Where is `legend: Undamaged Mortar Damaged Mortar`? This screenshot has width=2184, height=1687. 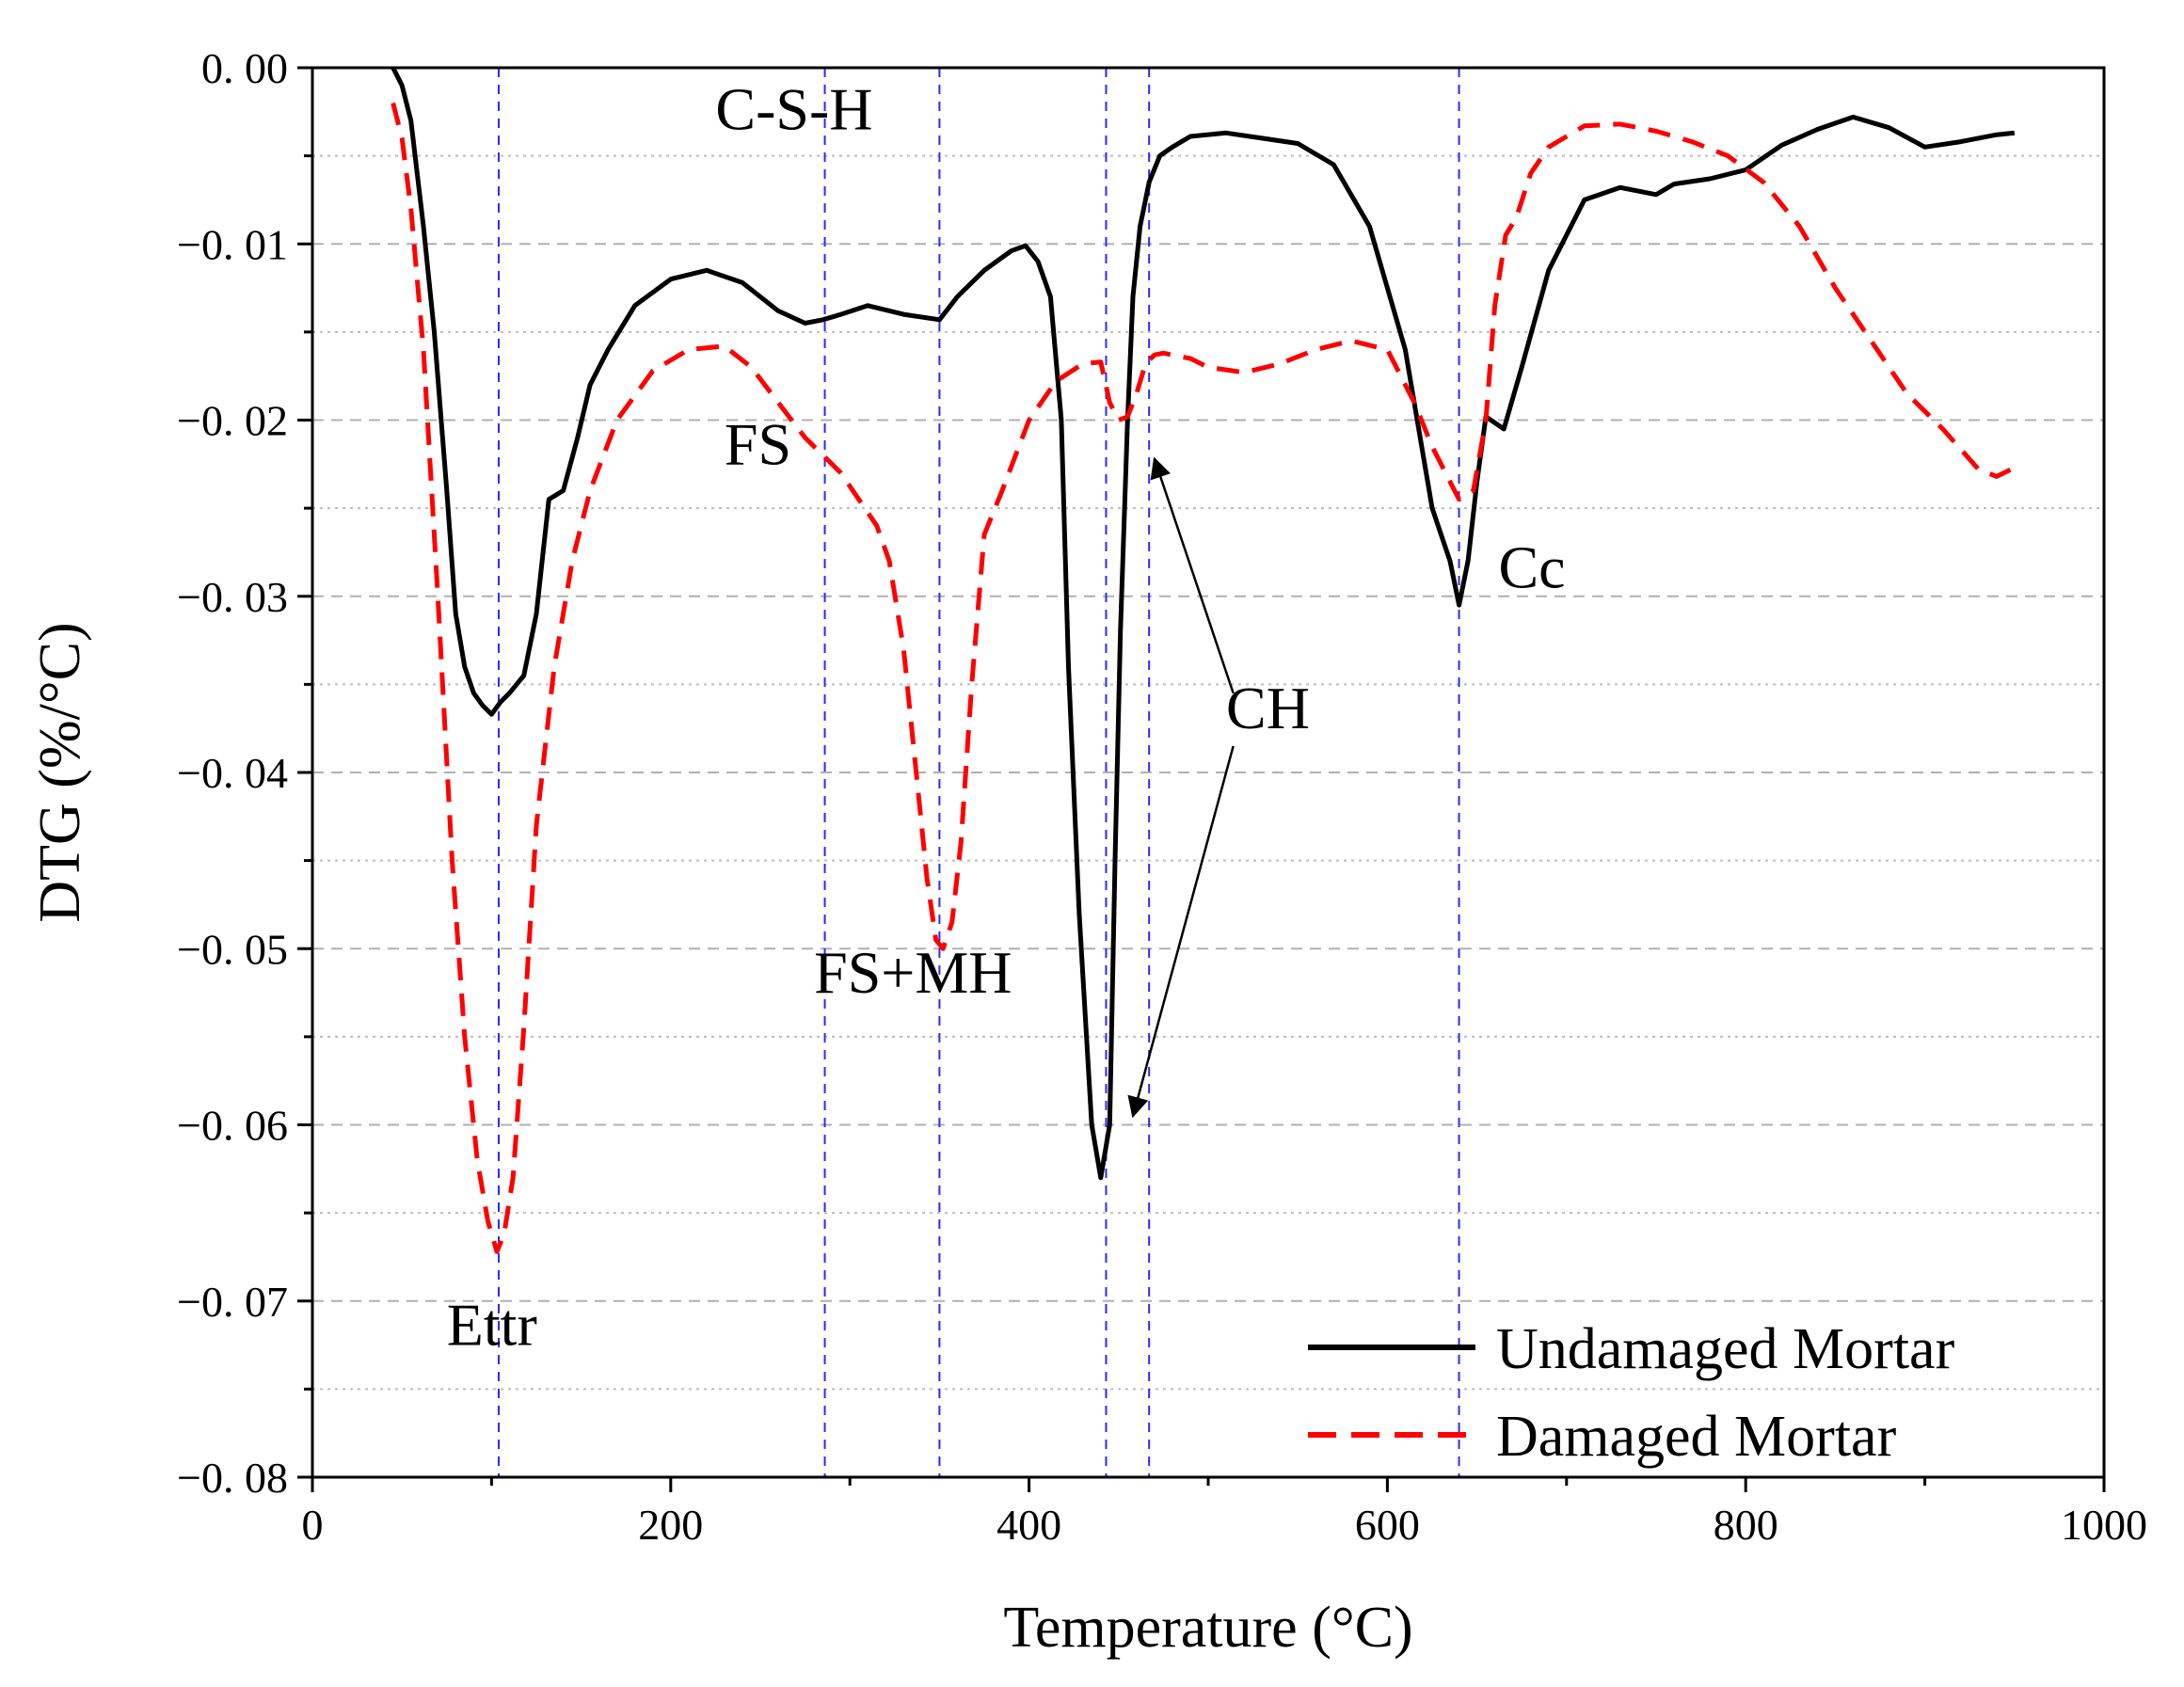 legend: Undamaged Mortar Damaged Mortar is located at coordinates (1631, 1393).